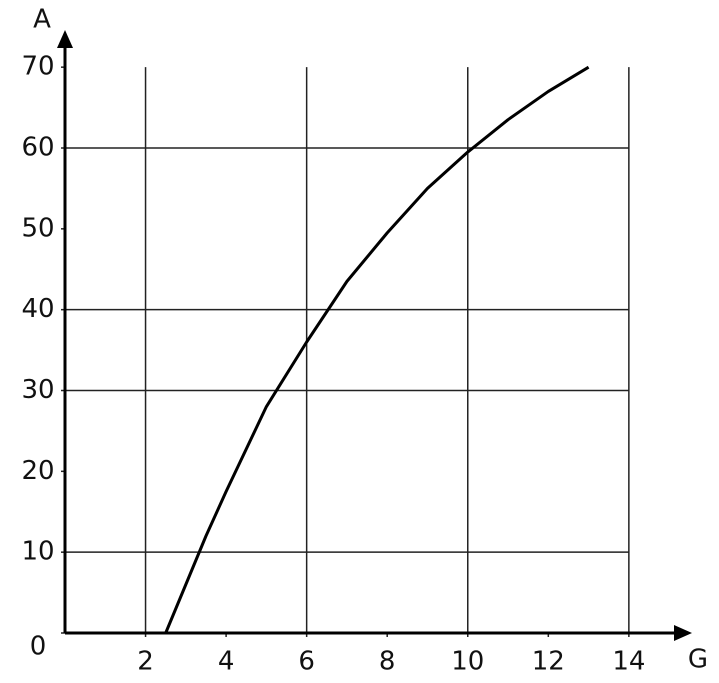  I want to click on y-tick-label: 40, so click(37, 309).